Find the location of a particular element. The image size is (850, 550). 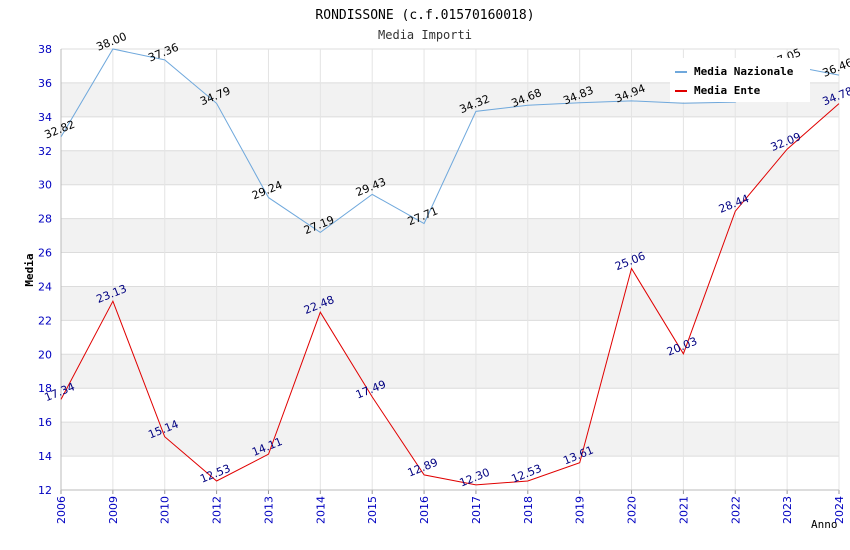

x-tick-label: 2012 is located at coordinates (217, 510).